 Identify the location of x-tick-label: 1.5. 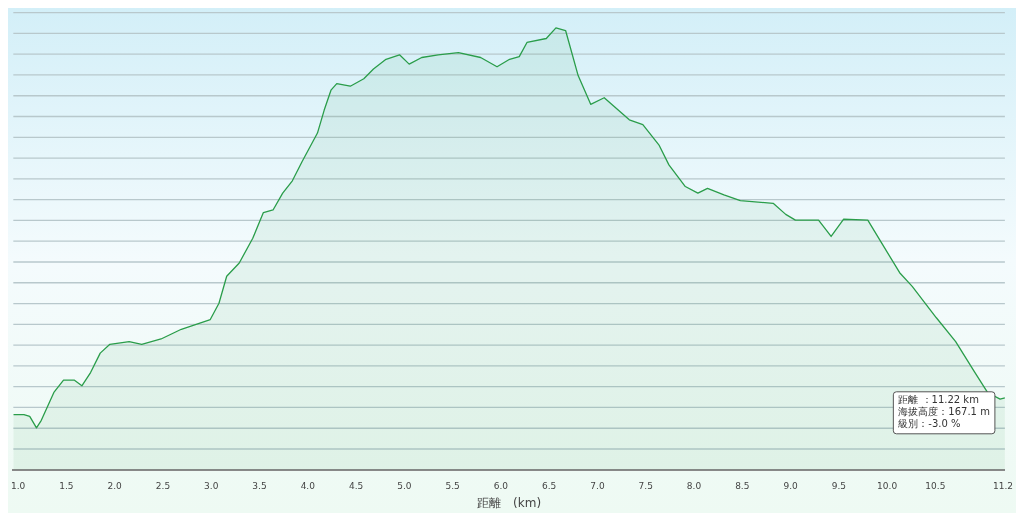
(66, 485).